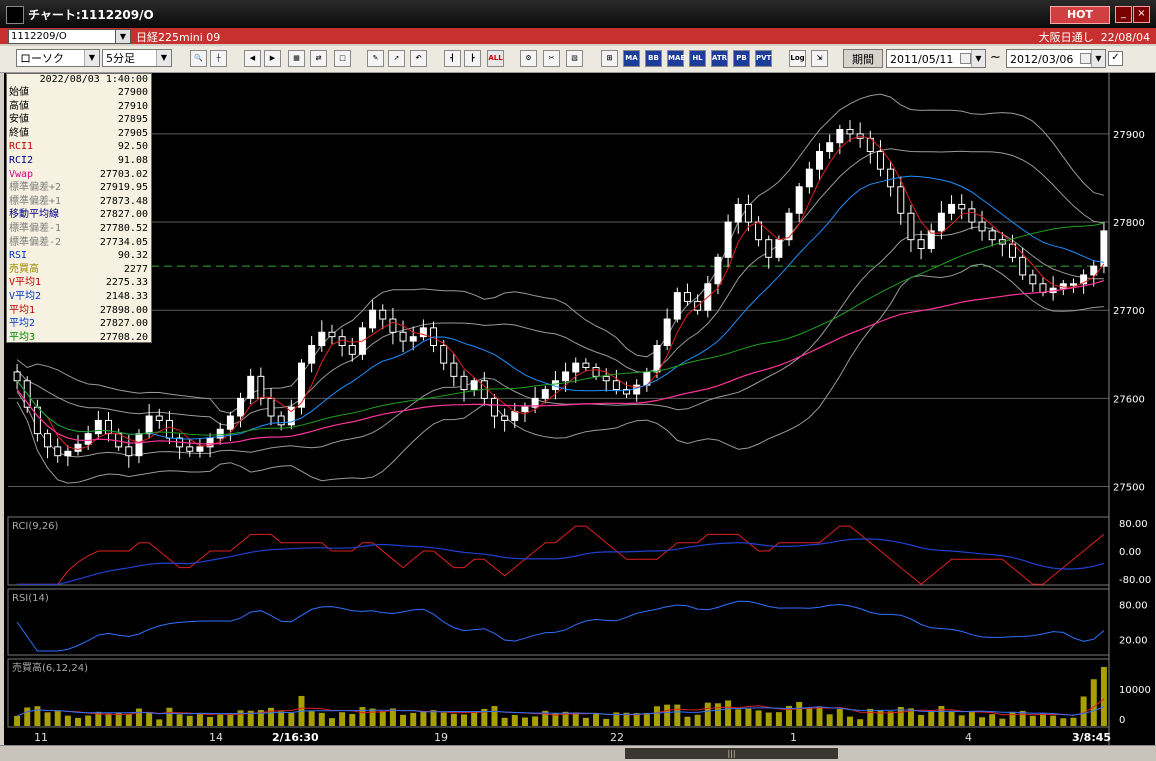  What do you see at coordinates (574, 58) in the screenshot?
I see `palette-icon: ▧` at bounding box center [574, 58].